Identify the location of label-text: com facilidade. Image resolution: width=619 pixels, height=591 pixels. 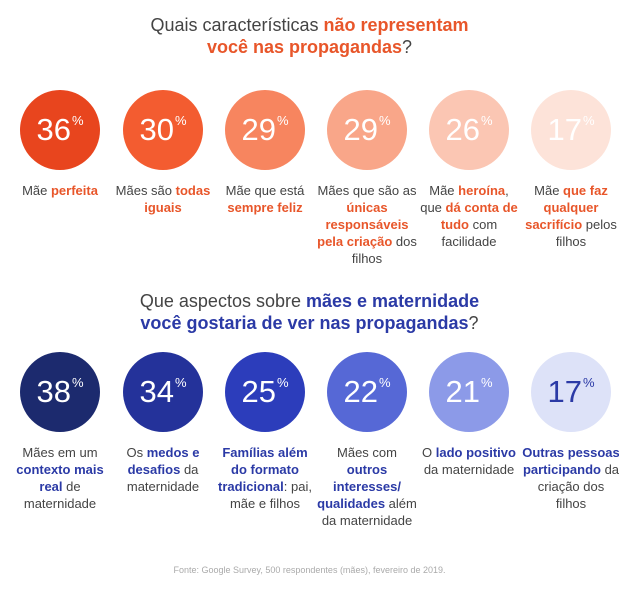
(469, 233).